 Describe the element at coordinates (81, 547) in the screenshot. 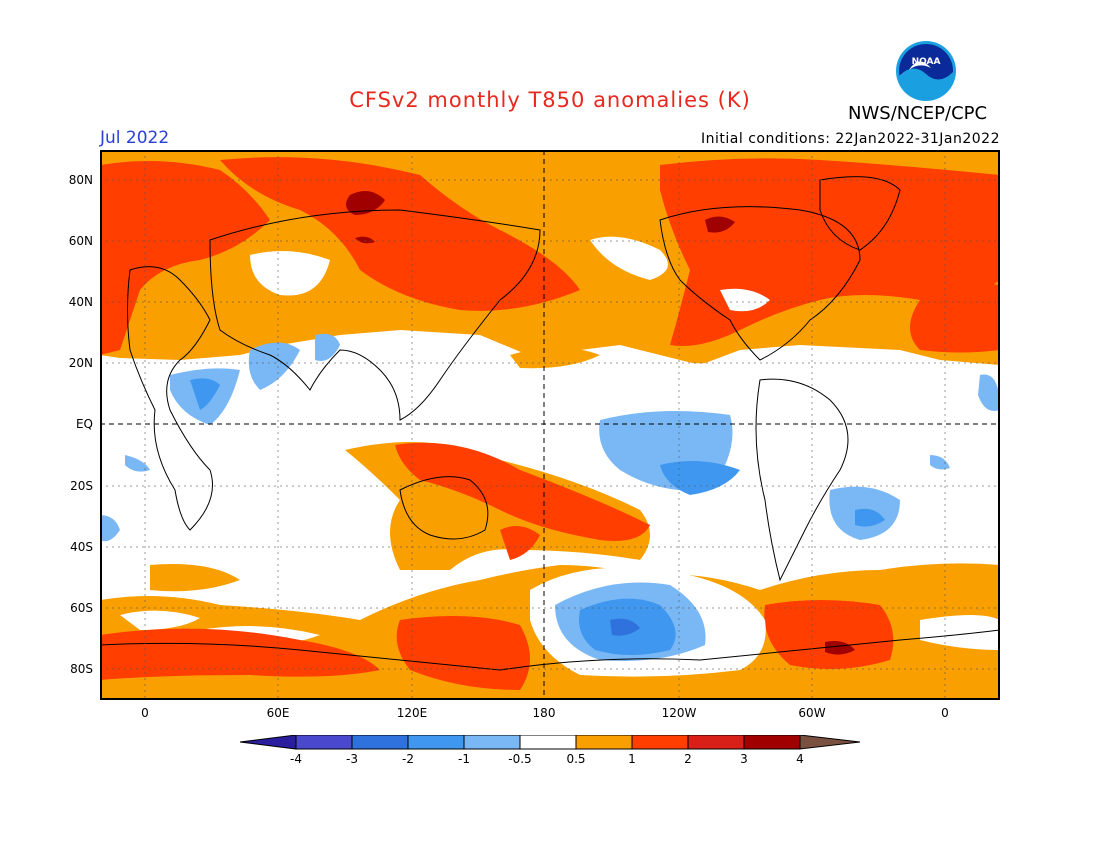

I see `lat-label: 40S` at that location.